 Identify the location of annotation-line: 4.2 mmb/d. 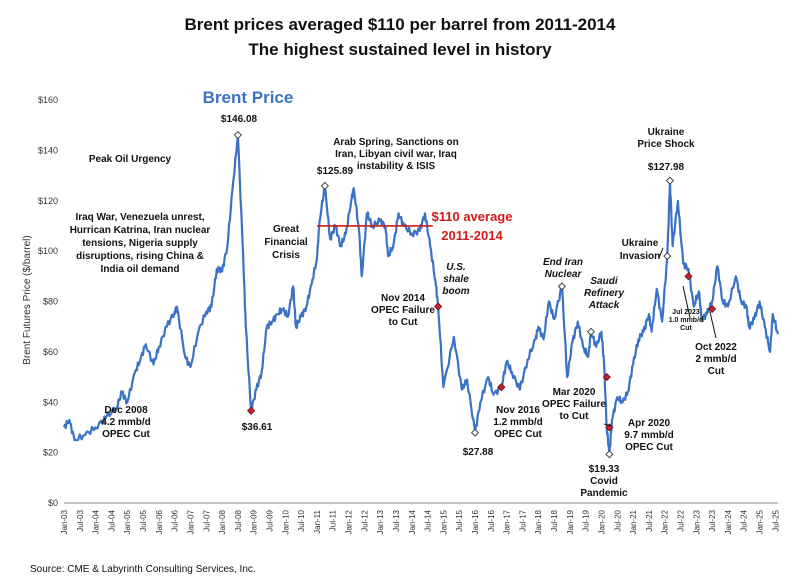
(125, 422).